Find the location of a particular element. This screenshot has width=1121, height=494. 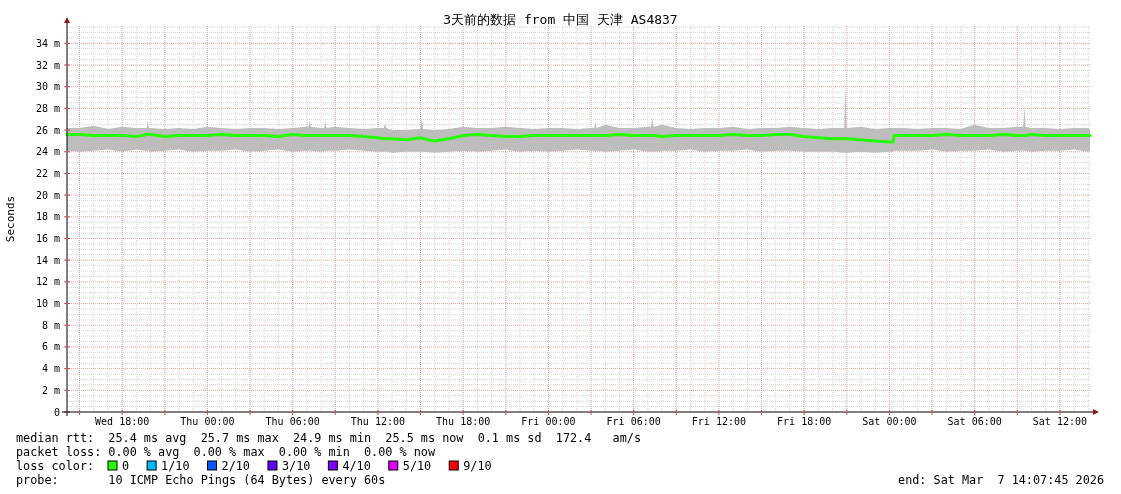

y-tick-label: 24 m is located at coordinates (47, 152).